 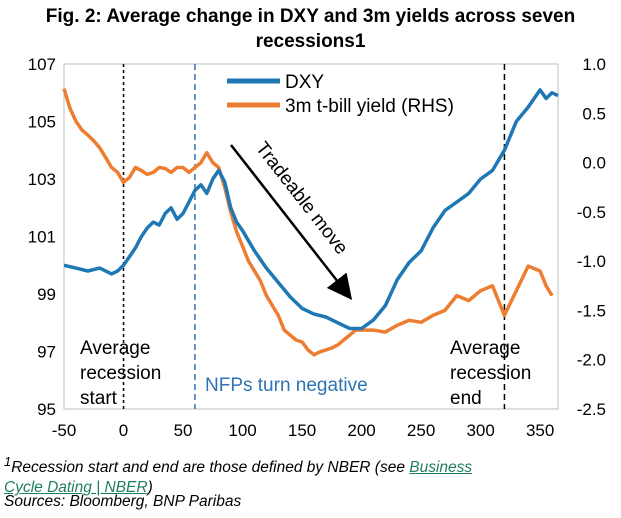 What do you see at coordinates (594, 64) in the screenshot?
I see `y-right-tick-label: 1.0` at bounding box center [594, 64].